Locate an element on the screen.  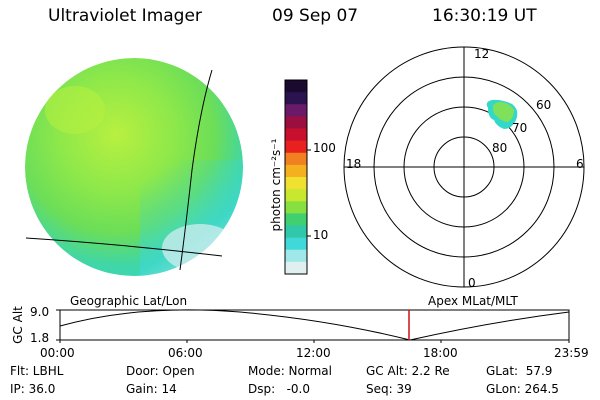
instrument-title: Ultraviolet Imager is located at coordinates (125, 16).